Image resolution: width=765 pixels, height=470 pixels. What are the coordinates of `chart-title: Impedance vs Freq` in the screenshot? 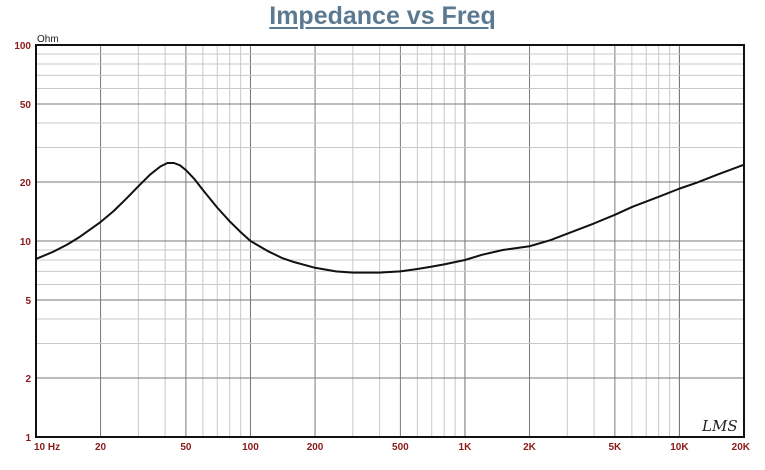 It's located at (382, 16).